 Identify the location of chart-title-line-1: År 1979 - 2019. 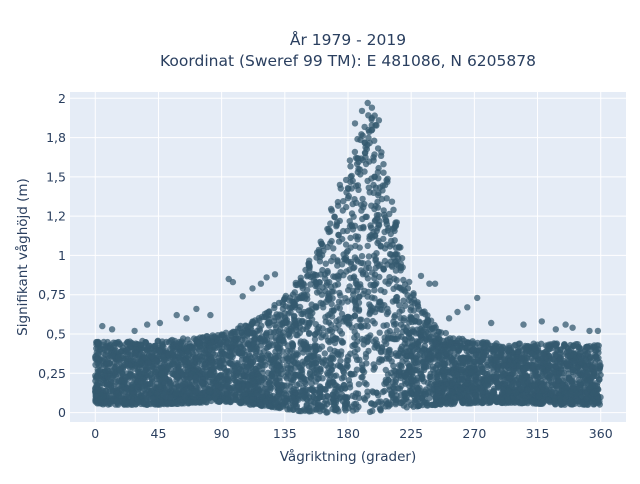
(348, 39).